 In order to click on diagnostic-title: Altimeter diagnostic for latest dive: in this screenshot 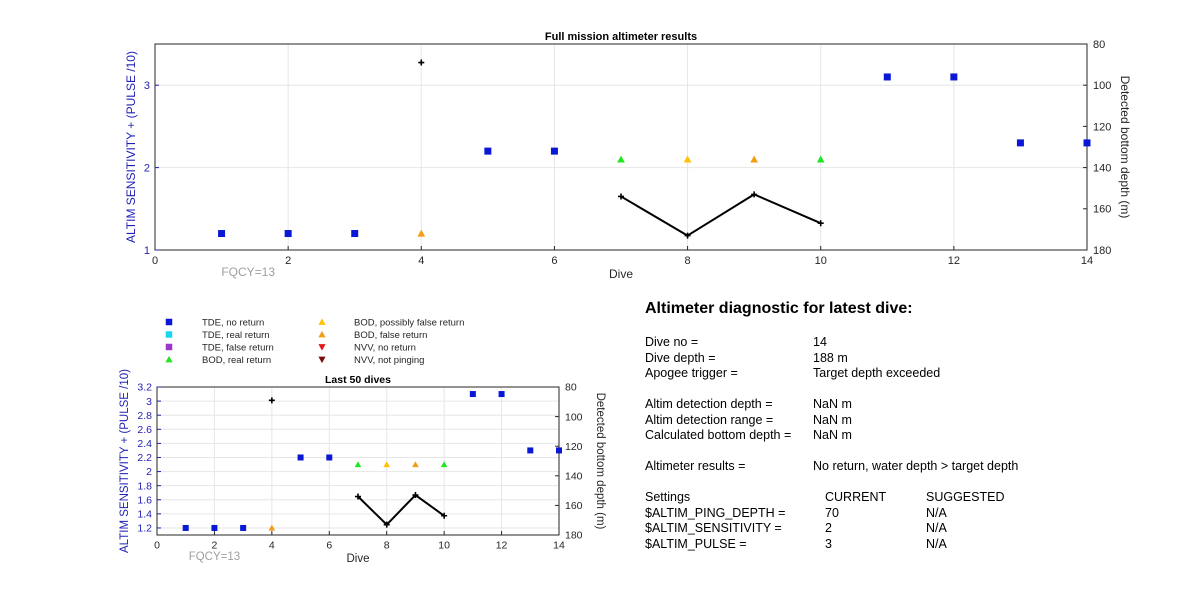, I will do `click(779, 308)`.